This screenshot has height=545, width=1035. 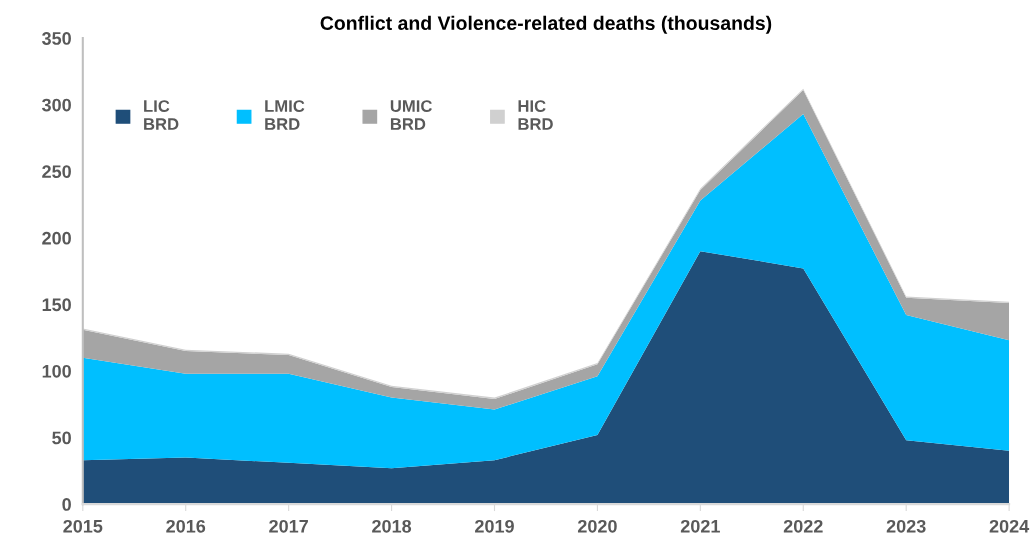 What do you see at coordinates (535, 115) in the screenshot?
I see `legend-label: HIC BRD` at bounding box center [535, 115].